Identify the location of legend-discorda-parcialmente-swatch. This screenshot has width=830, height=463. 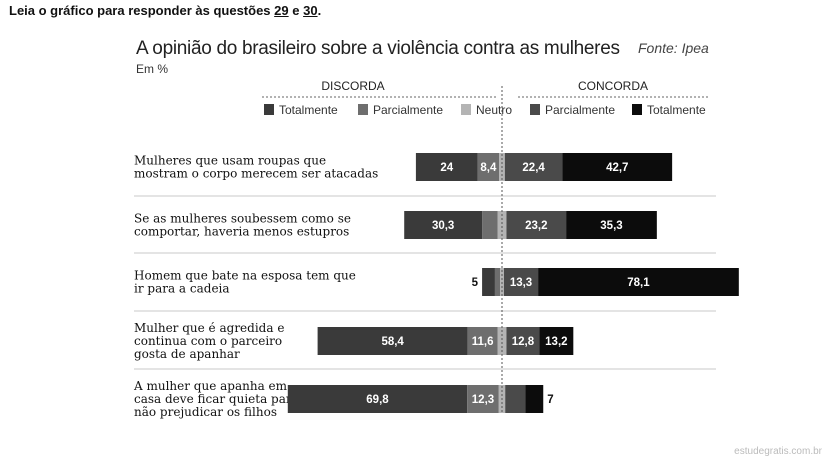
(363, 109).